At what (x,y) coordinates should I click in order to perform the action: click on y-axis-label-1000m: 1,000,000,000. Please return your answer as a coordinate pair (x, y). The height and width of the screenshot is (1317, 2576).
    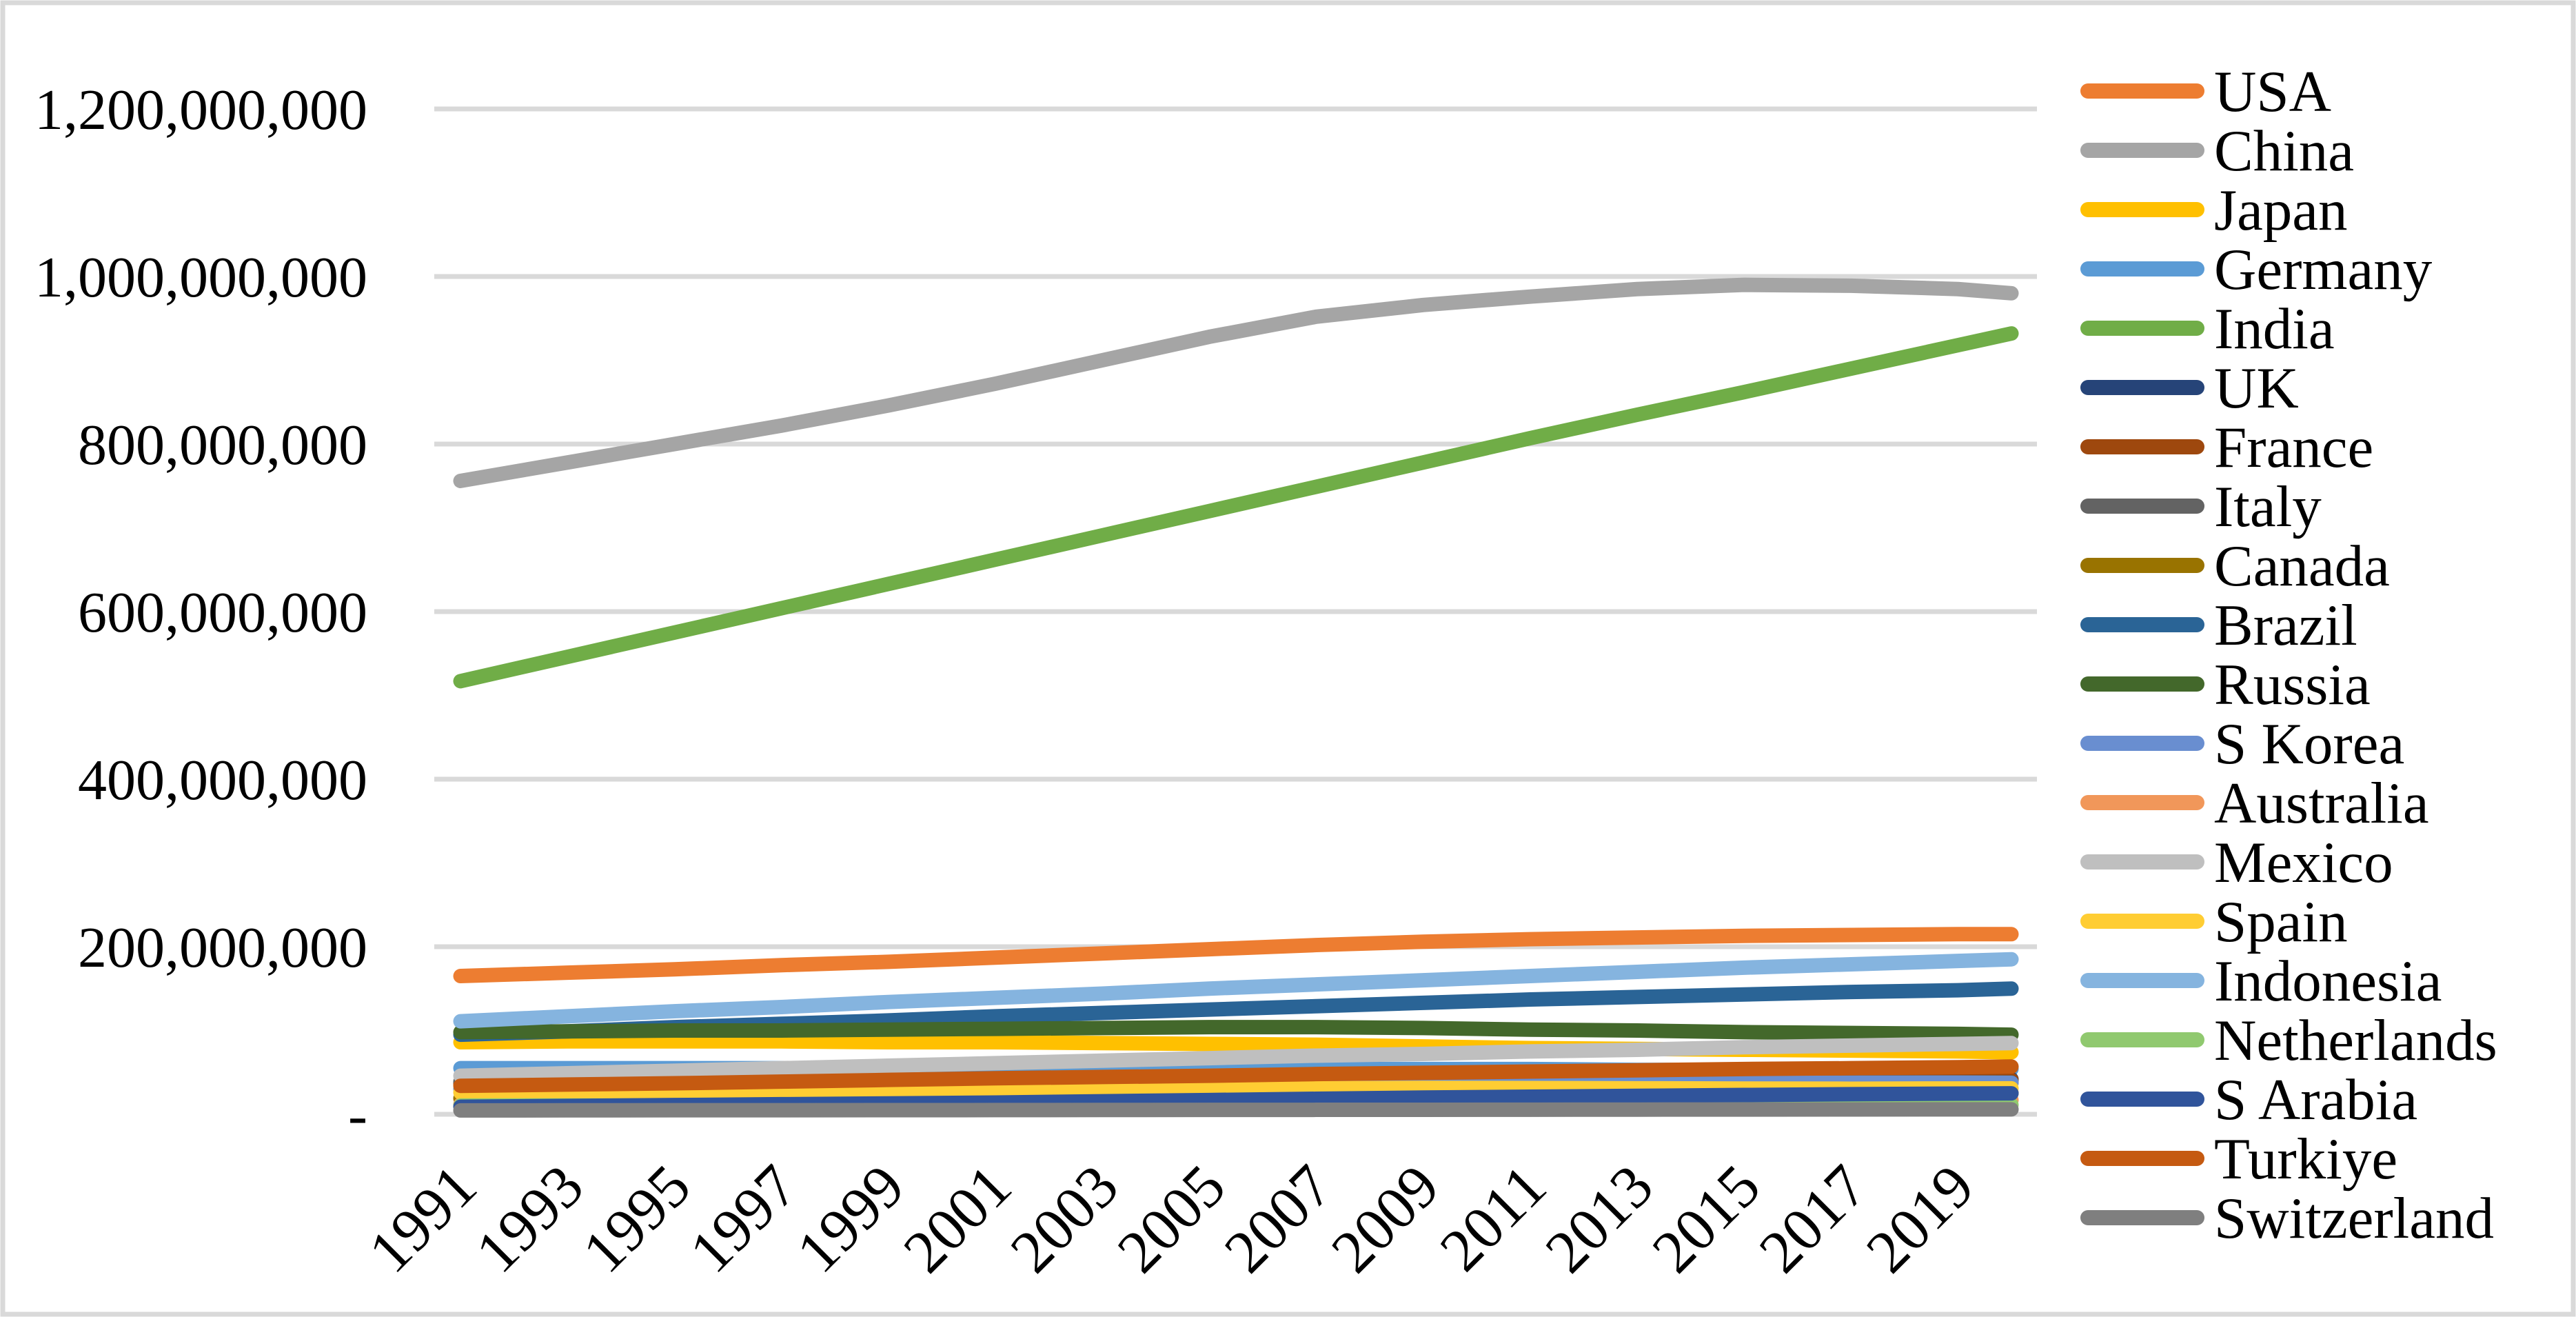
    Looking at the image, I should click on (200, 277).